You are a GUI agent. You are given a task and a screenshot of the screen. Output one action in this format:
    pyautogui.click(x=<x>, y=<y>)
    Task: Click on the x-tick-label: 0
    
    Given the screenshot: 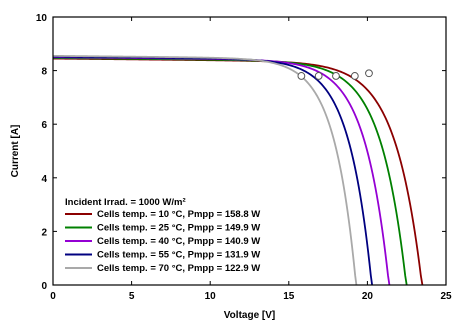 What is the action you would take?
    pyautogui.click(x=53, y=296)
    